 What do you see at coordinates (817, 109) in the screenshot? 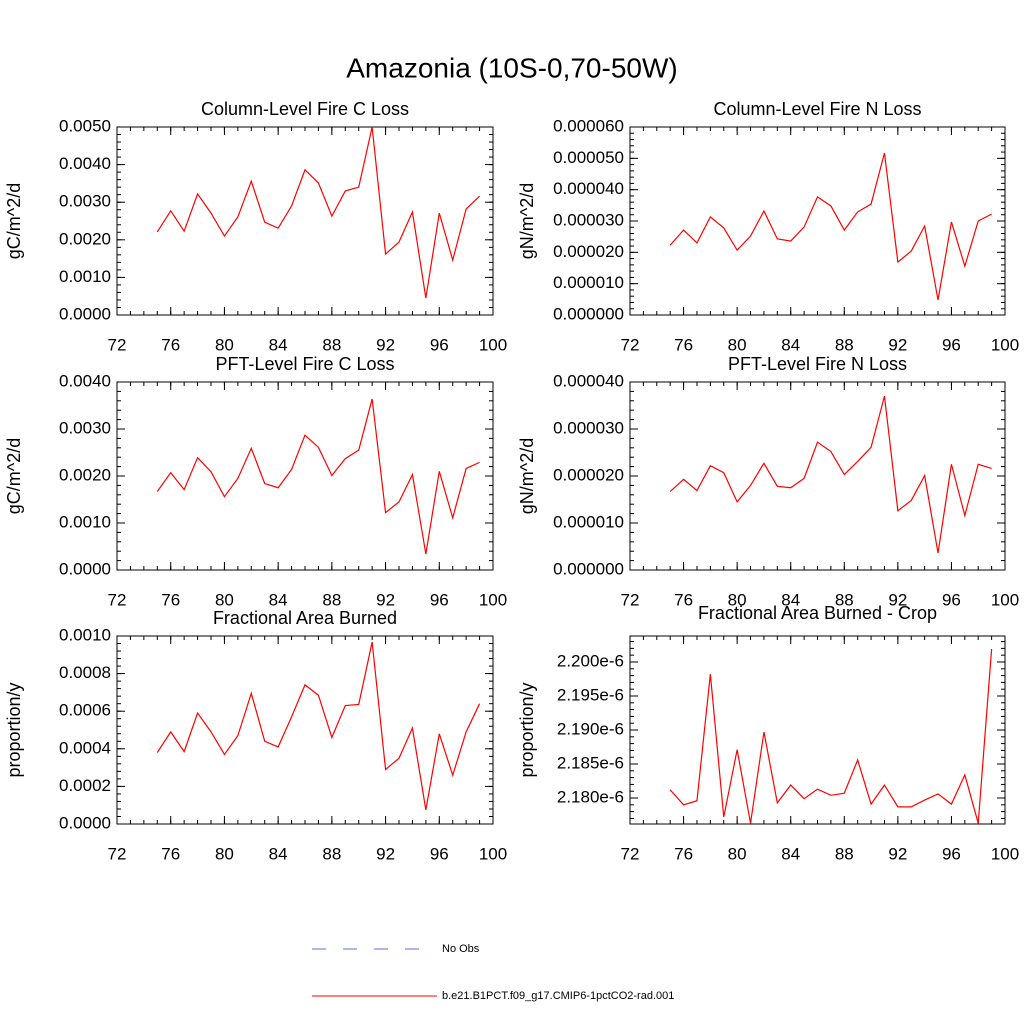
I see `panel-title: Column-Level Fire N Loss` at bounding box center [817, 109].